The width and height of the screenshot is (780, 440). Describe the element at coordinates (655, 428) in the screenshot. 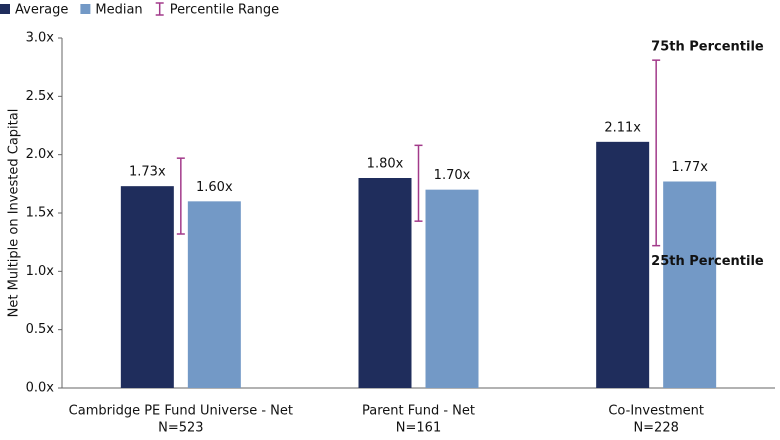

I see `x-tick-note: N=228` at that location.